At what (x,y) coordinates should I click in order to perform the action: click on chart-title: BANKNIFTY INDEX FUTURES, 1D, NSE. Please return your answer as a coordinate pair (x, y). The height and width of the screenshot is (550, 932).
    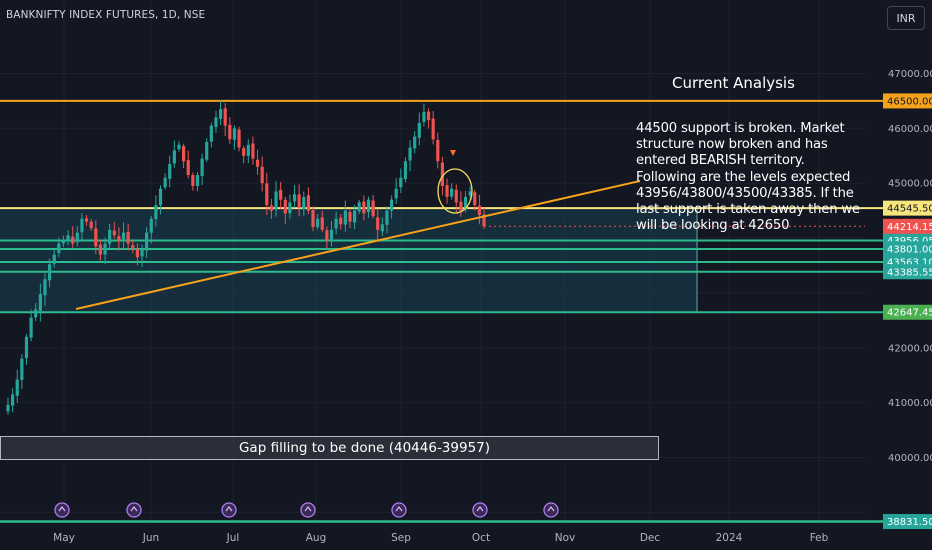
    Looking at the image, I should click on (106, 15).